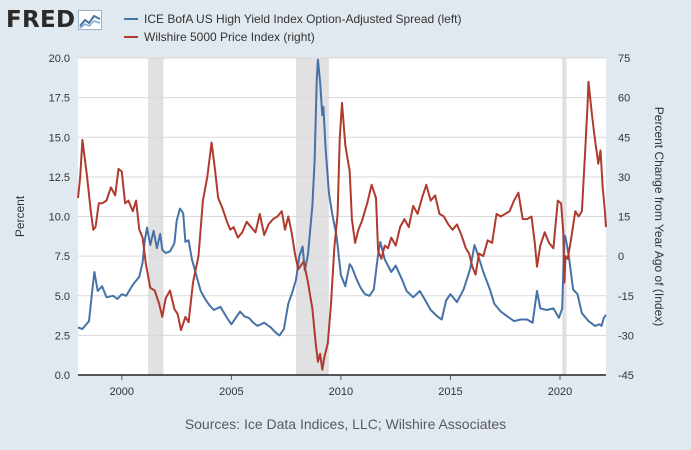  I want to click on x-tick-label: 2010, so click(341, 392).